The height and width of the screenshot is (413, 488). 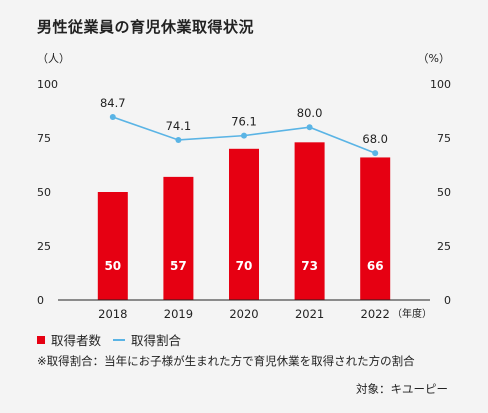 I want to click on line-point-2019, so click(x=178, y=140).